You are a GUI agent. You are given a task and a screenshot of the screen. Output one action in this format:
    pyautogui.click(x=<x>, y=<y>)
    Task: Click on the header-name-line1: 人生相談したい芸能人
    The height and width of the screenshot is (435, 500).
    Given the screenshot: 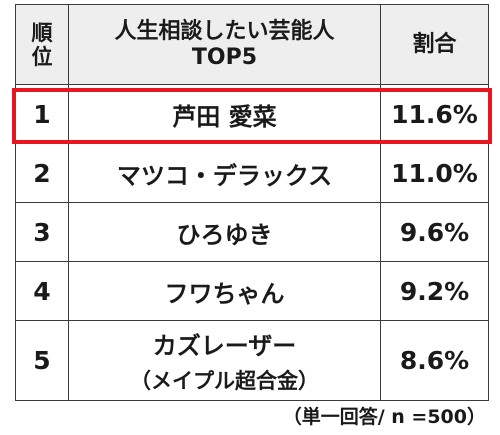 What is the action you would take?
    pyautogui.click(x=224, y=31)
    